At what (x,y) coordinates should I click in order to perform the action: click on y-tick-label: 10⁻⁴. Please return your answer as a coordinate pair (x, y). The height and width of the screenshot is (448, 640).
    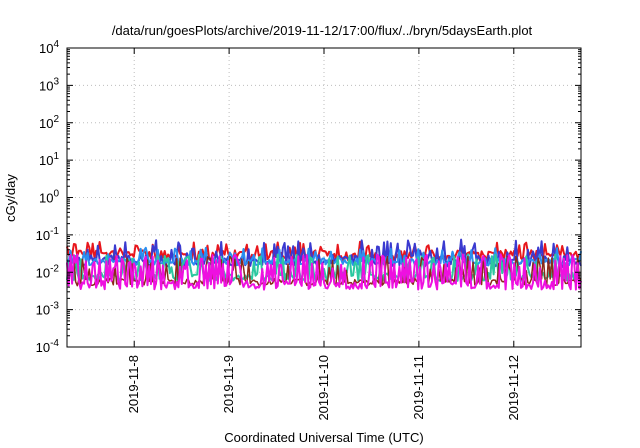
    Looking at the image, I should click on (48, 346).